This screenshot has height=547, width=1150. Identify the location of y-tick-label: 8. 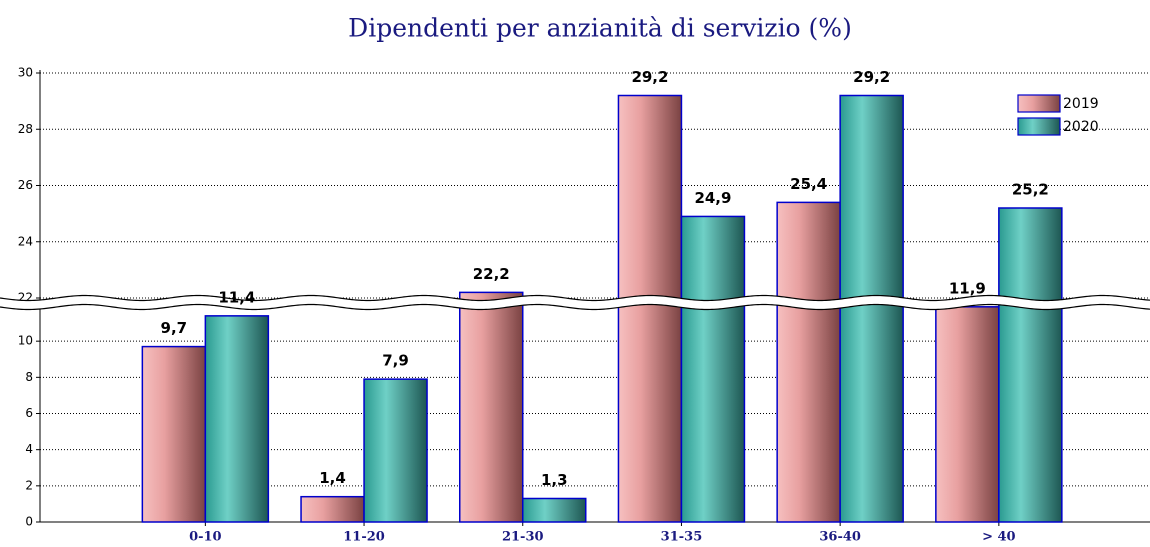
(29, 377).